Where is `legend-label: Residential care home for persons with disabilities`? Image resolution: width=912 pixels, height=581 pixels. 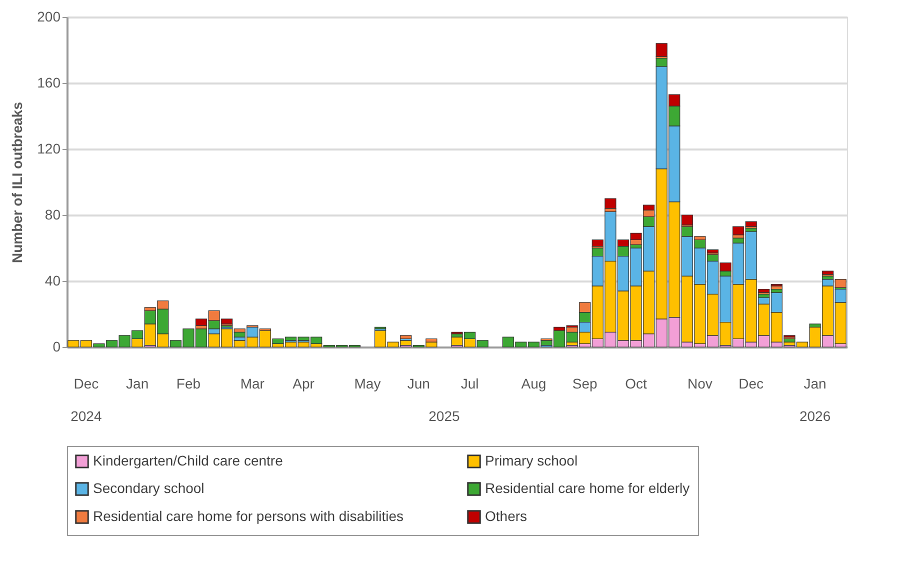 legend-label: Residential care home for persons with disabilities is located at coordinates (248, 516).